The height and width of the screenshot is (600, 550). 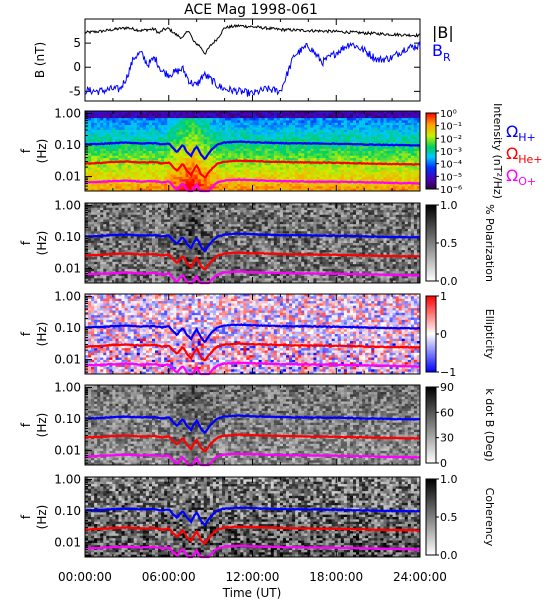 What do you see at coordinates (67, 113) in the screenshot?
I see `ytick-label: 1.00` at bounding box center [67, 113].